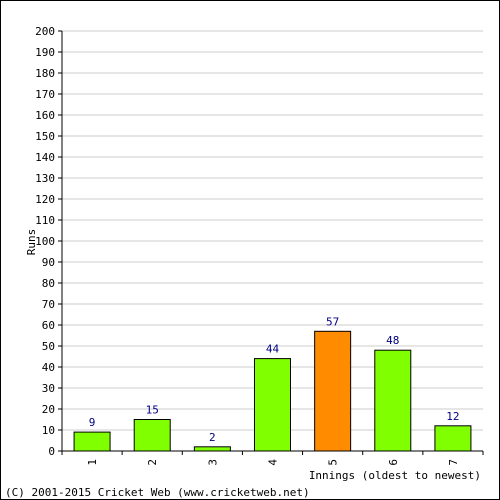  I want to click on y-tick-label: 110, so click(45, 220).